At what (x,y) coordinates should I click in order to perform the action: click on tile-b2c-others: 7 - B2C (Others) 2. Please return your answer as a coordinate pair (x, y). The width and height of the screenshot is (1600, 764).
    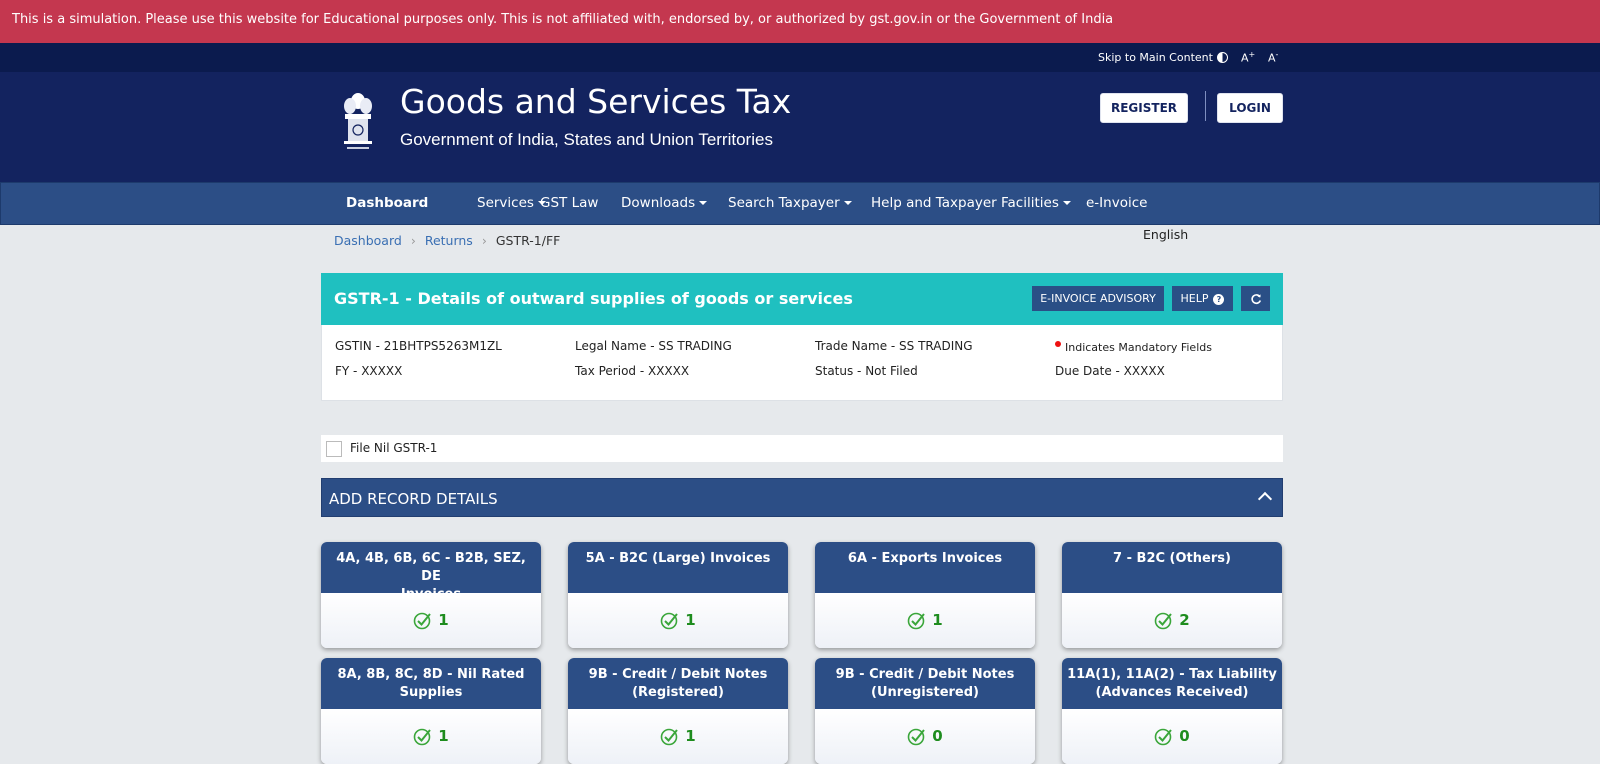
    Looking at the image, I should click on (1172, 595).